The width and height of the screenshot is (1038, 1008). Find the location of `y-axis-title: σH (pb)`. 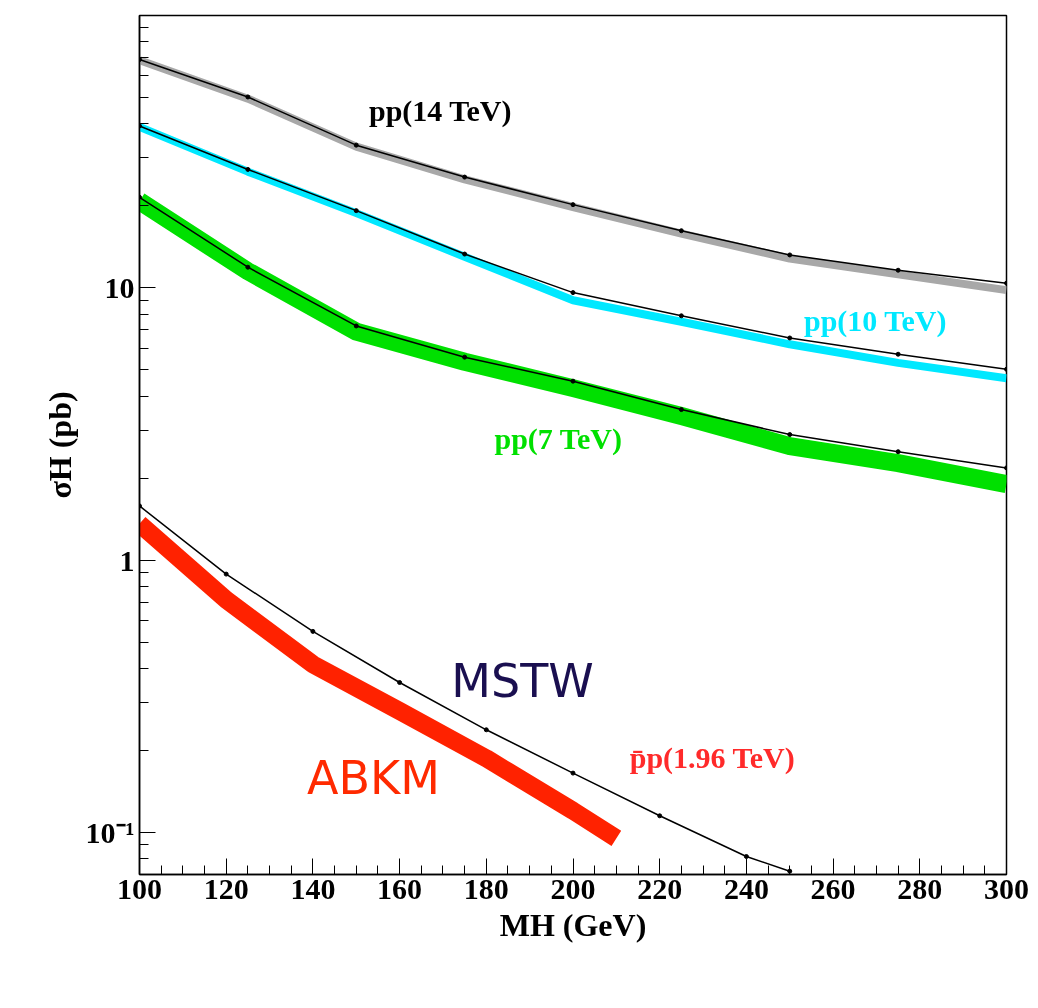

y-axis-title: σH (pb) is located at coordinates (59, 445).